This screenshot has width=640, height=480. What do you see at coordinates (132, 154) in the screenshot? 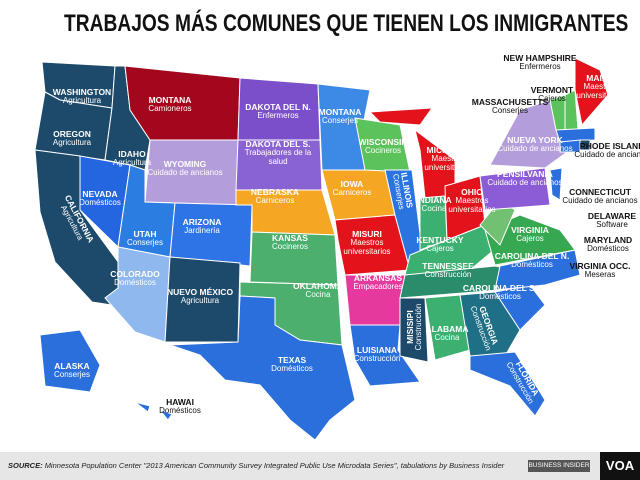
I see `state-name: IDAHO` at bounding box center [132, 154].